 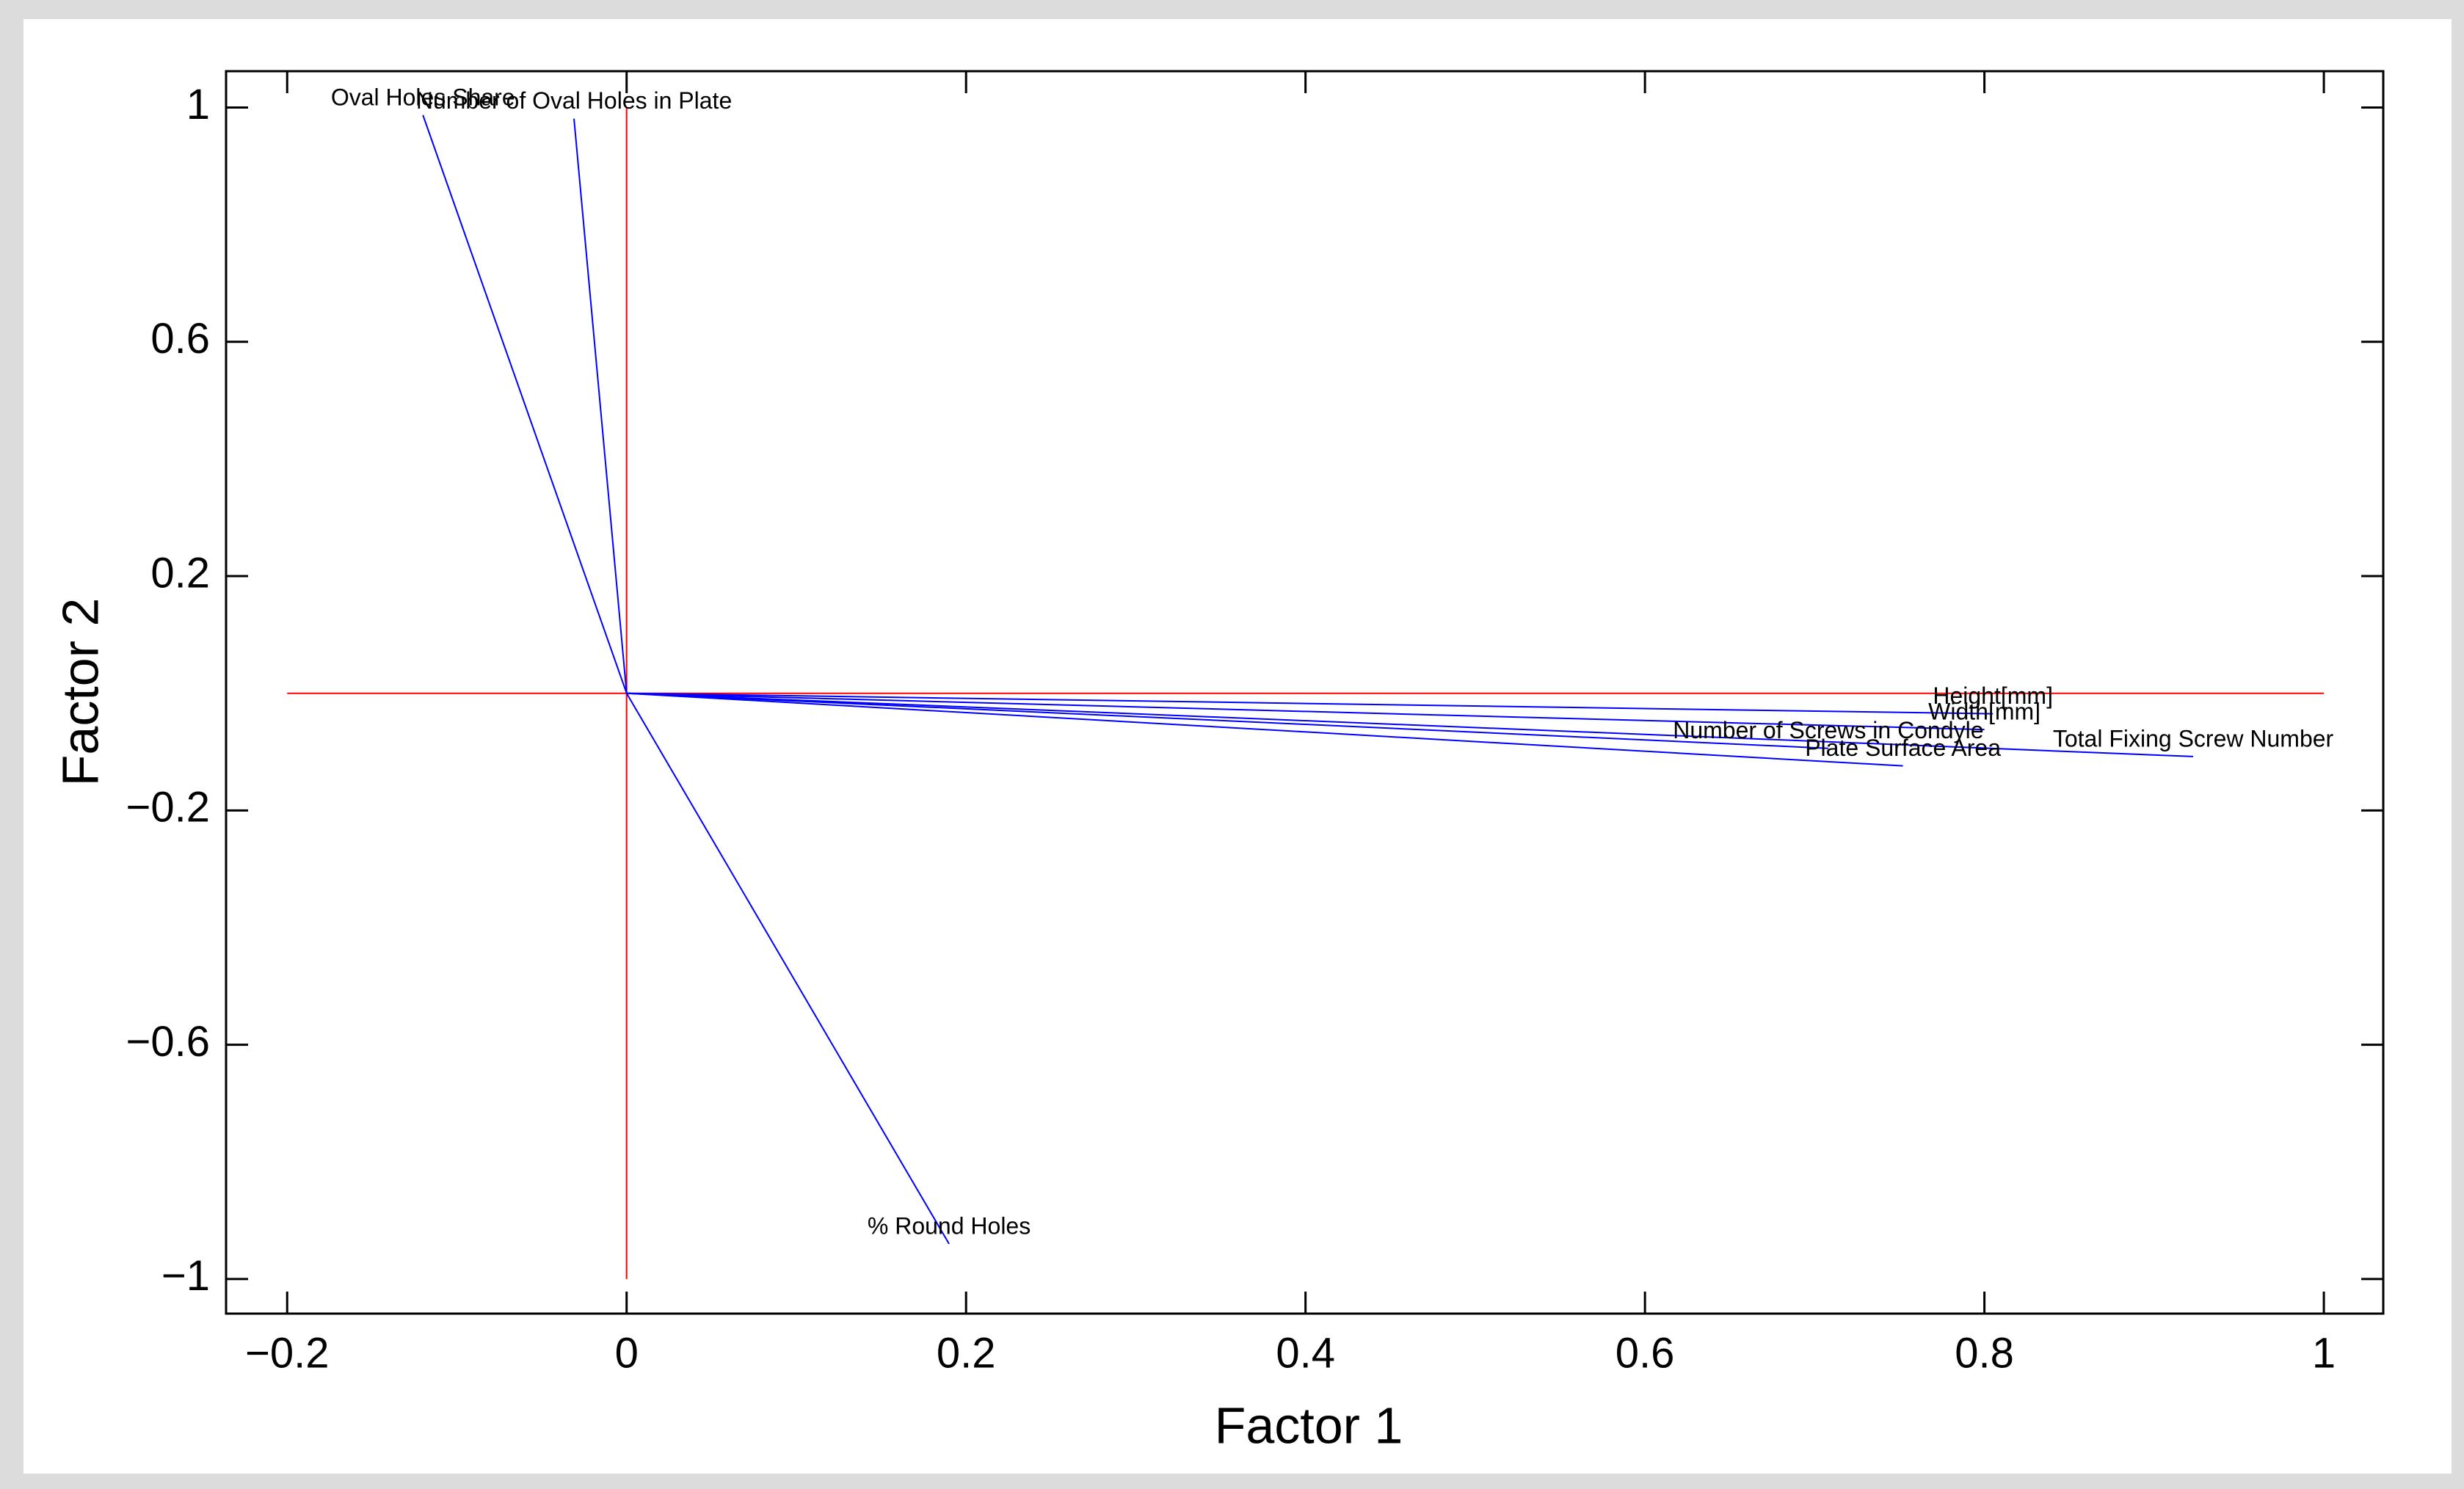 What do you see at coordinates (1828, 730) in the screenshot?
I see `vector-label: Number of Screws in Condyle` at bounding box center [1828, 730].